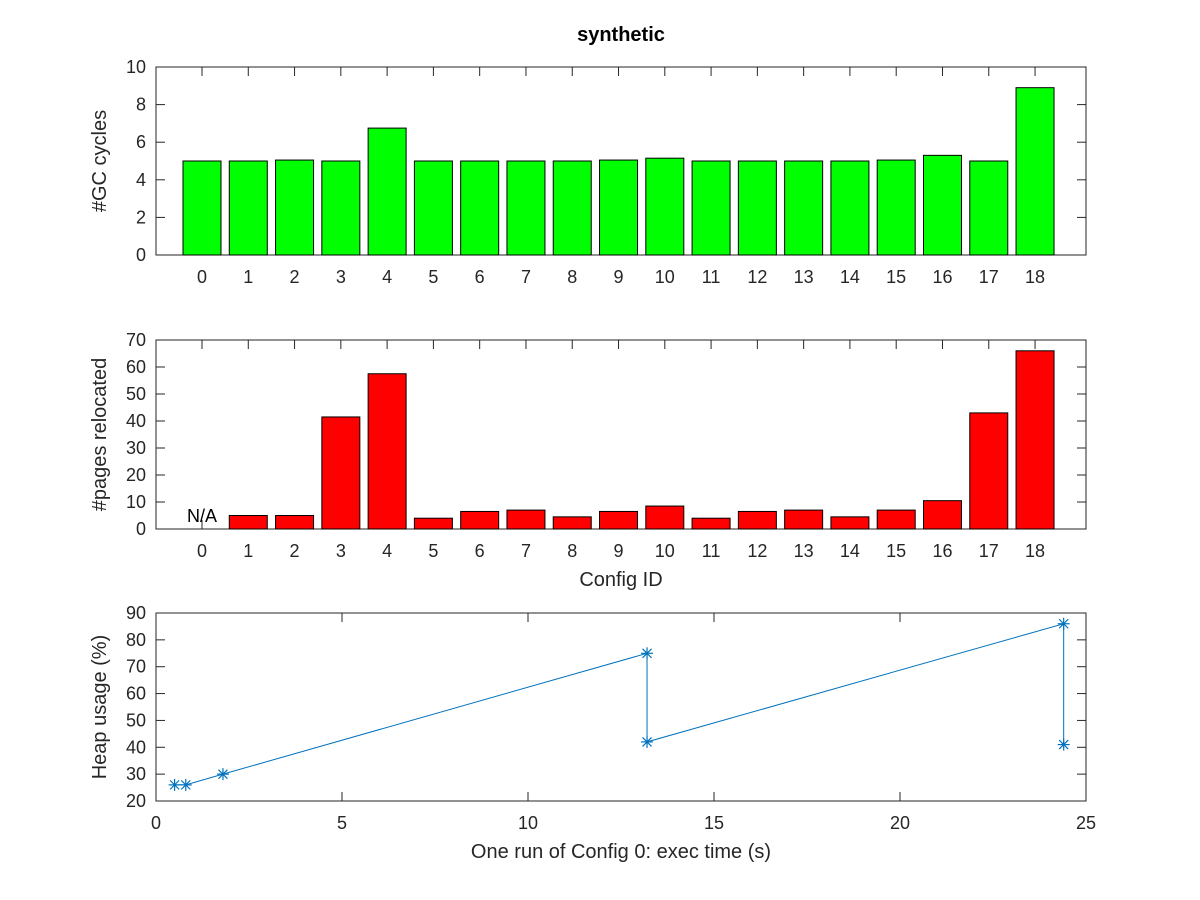  I want to click on y-tick-label: 90, so click(136, 613).